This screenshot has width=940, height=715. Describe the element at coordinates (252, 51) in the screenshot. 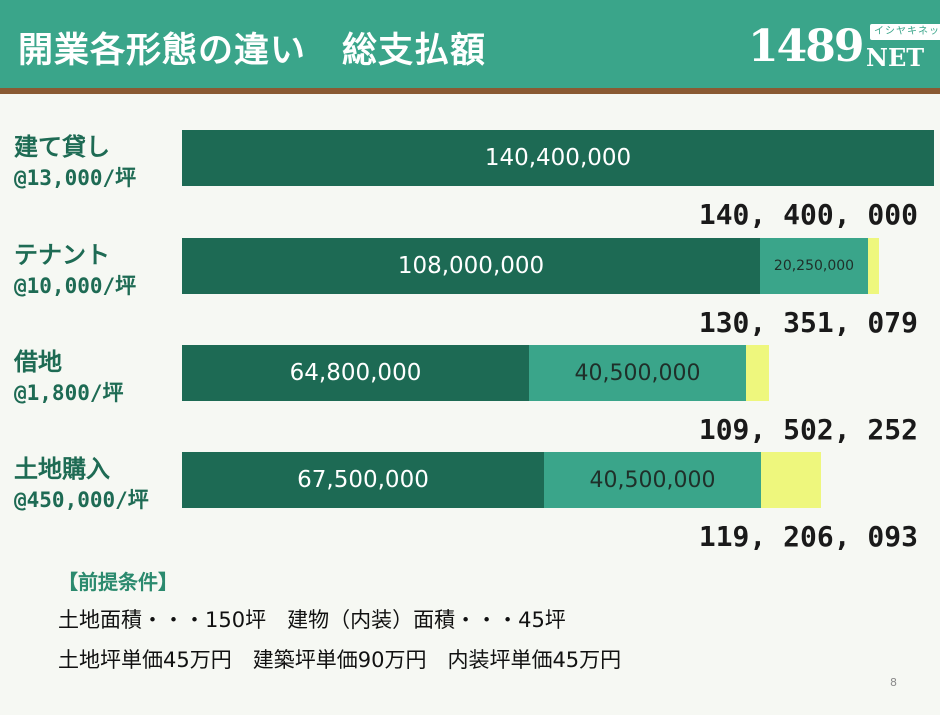

I see `slide-title: 開業各形態の違い 総支払額` at that location.